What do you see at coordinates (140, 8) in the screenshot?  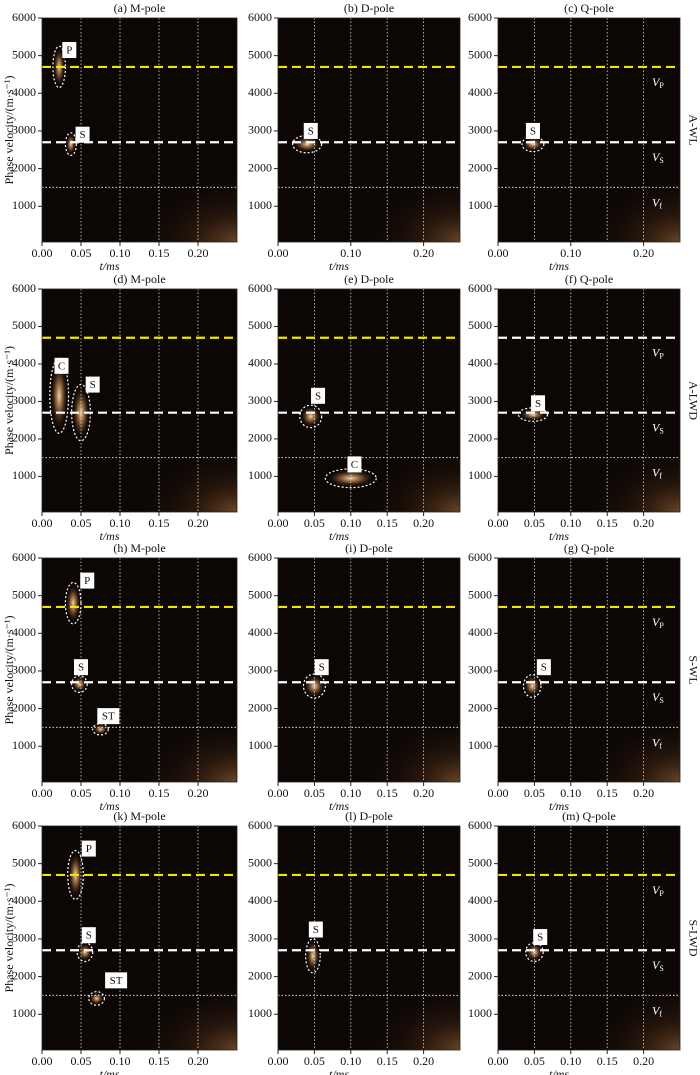 I see `panel-title: (a) M-pole` at bounding box center [140, 8].